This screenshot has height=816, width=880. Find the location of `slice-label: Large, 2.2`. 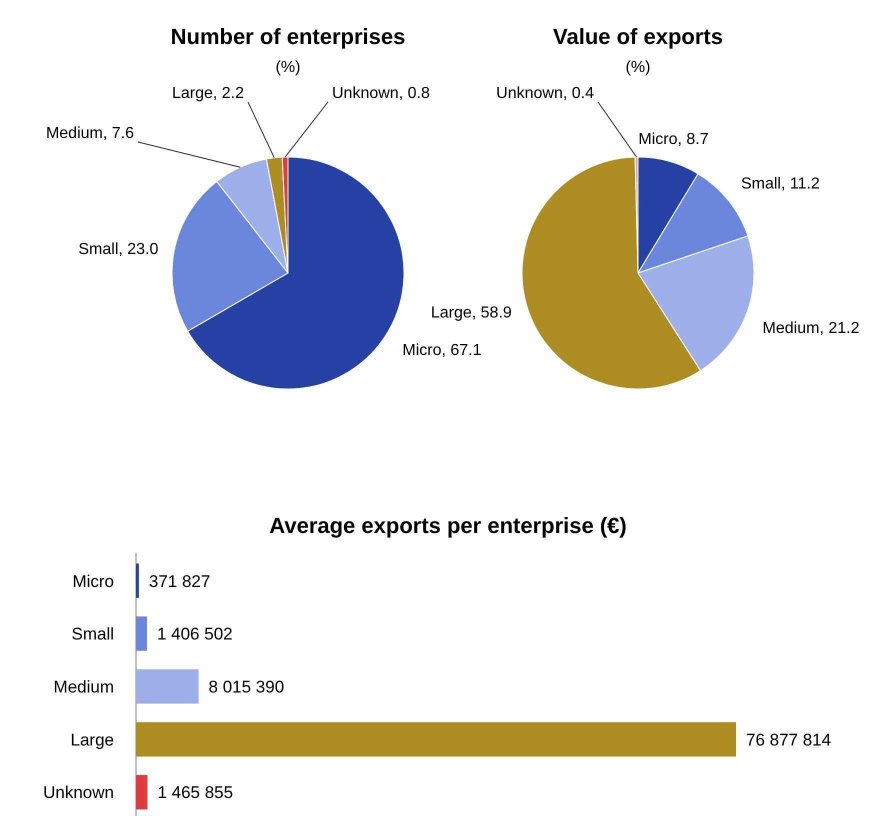

slice-label: Large, 2.2 is located at coordinates (208, 93).